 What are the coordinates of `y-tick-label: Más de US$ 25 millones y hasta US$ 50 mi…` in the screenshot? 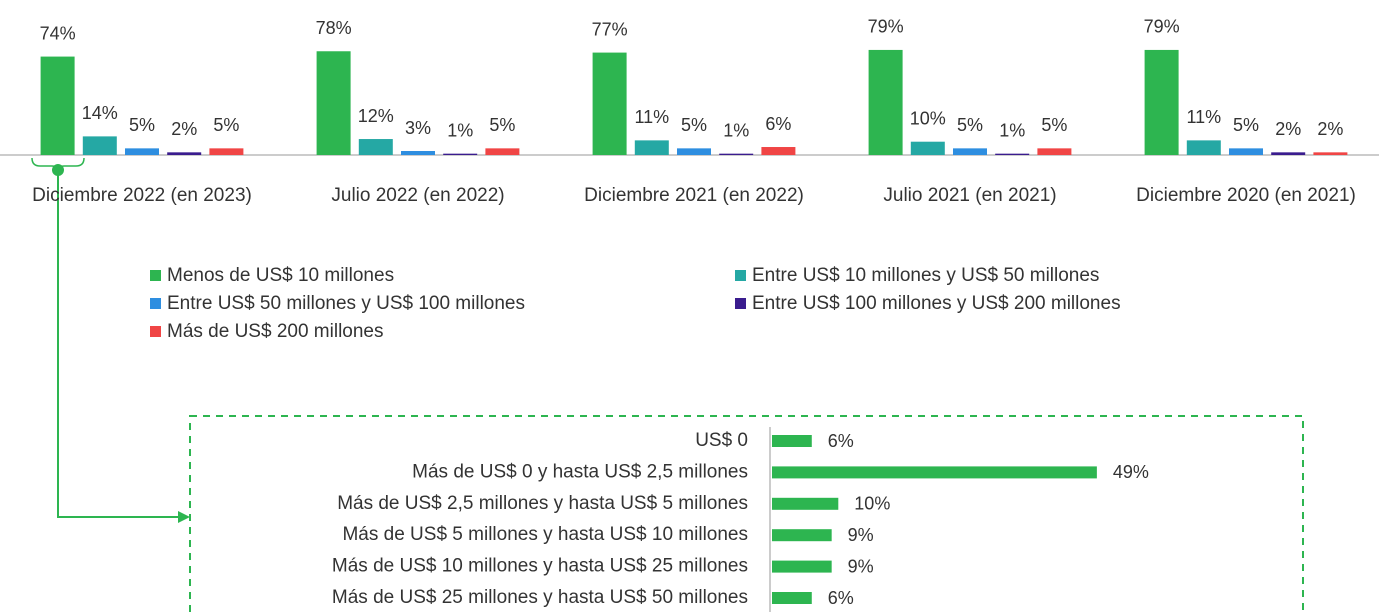 It's located at (540, 597).